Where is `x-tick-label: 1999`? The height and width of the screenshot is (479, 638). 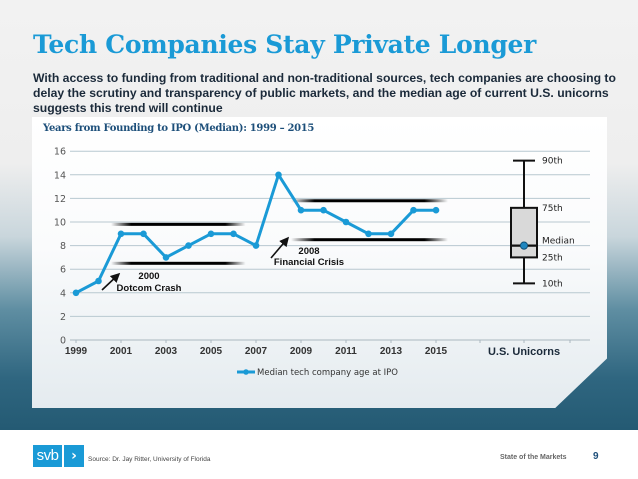 x-tick-label: 1999 is located at coordinates (76, 351).